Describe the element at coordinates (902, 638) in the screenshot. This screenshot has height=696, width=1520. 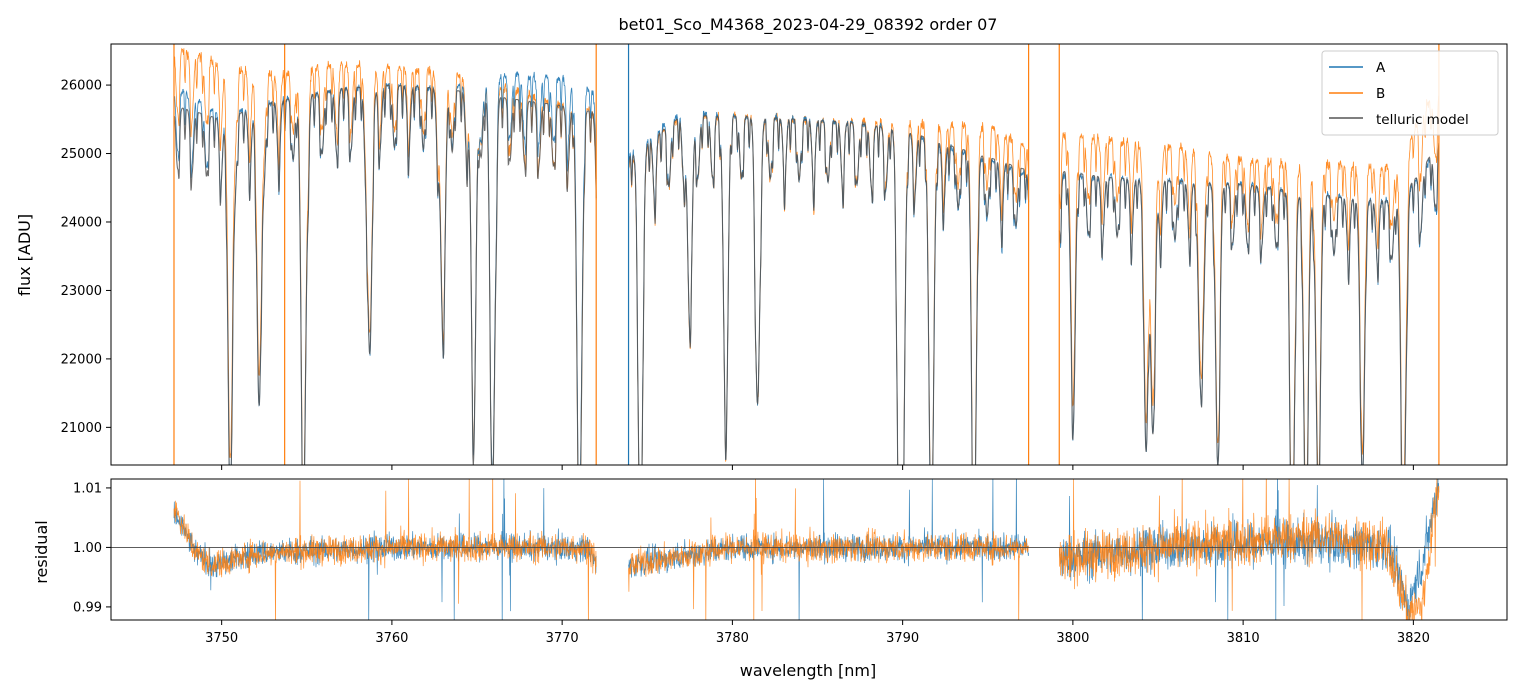
I see `x-tick-label: 3790` at that location.